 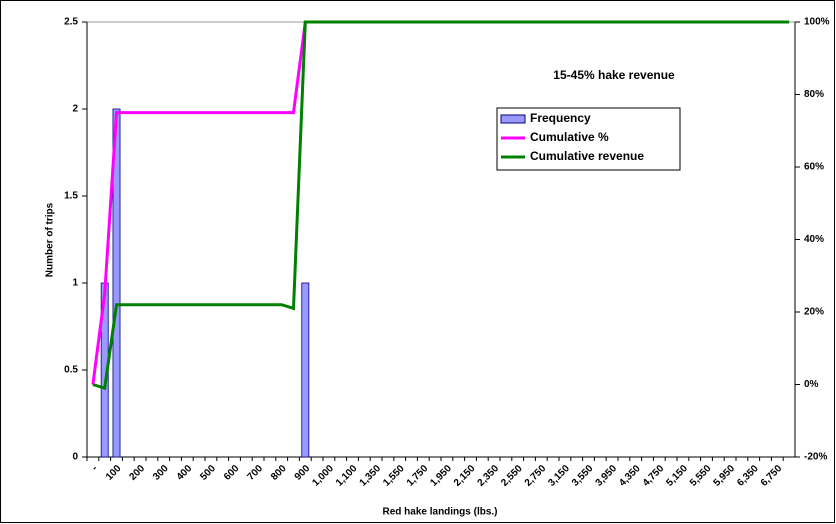 I want to click on y-tick-label: 0.5, so click(x=71, y=370).